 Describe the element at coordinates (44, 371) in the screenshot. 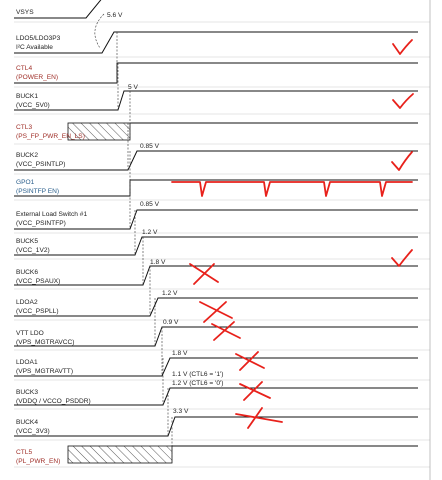

I see `signal-desc: (VPS_MGTRAVTT)` at that location.